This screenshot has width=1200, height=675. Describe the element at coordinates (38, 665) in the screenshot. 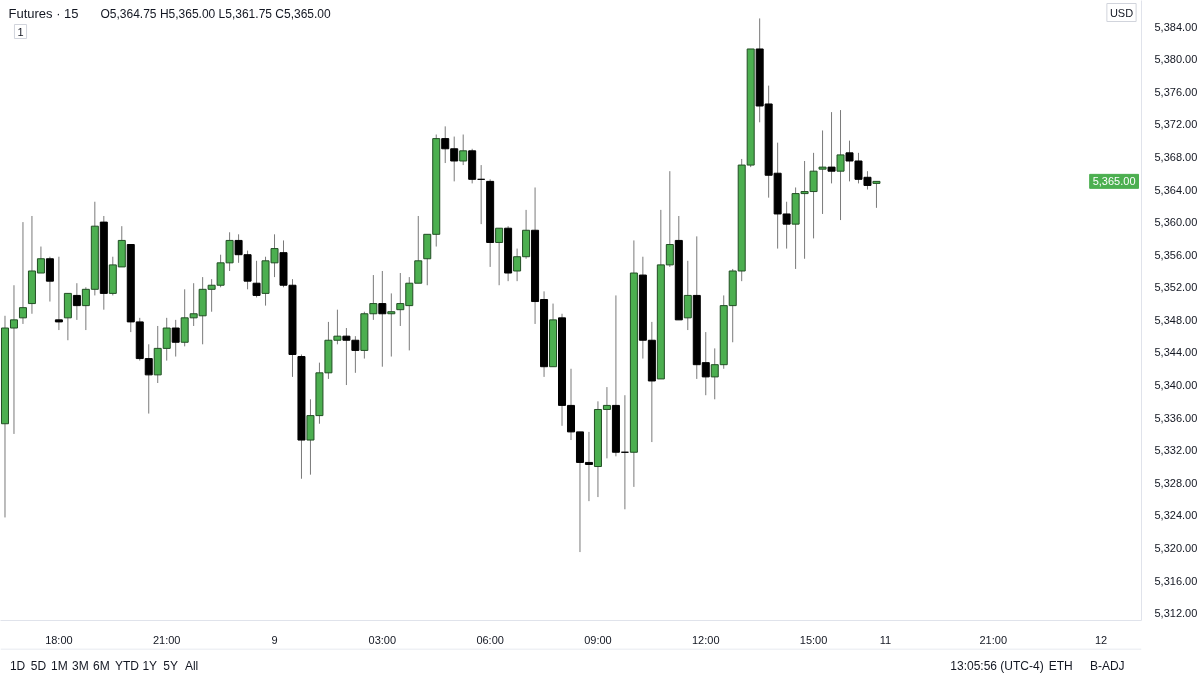

I see `text: 5D` at that location.